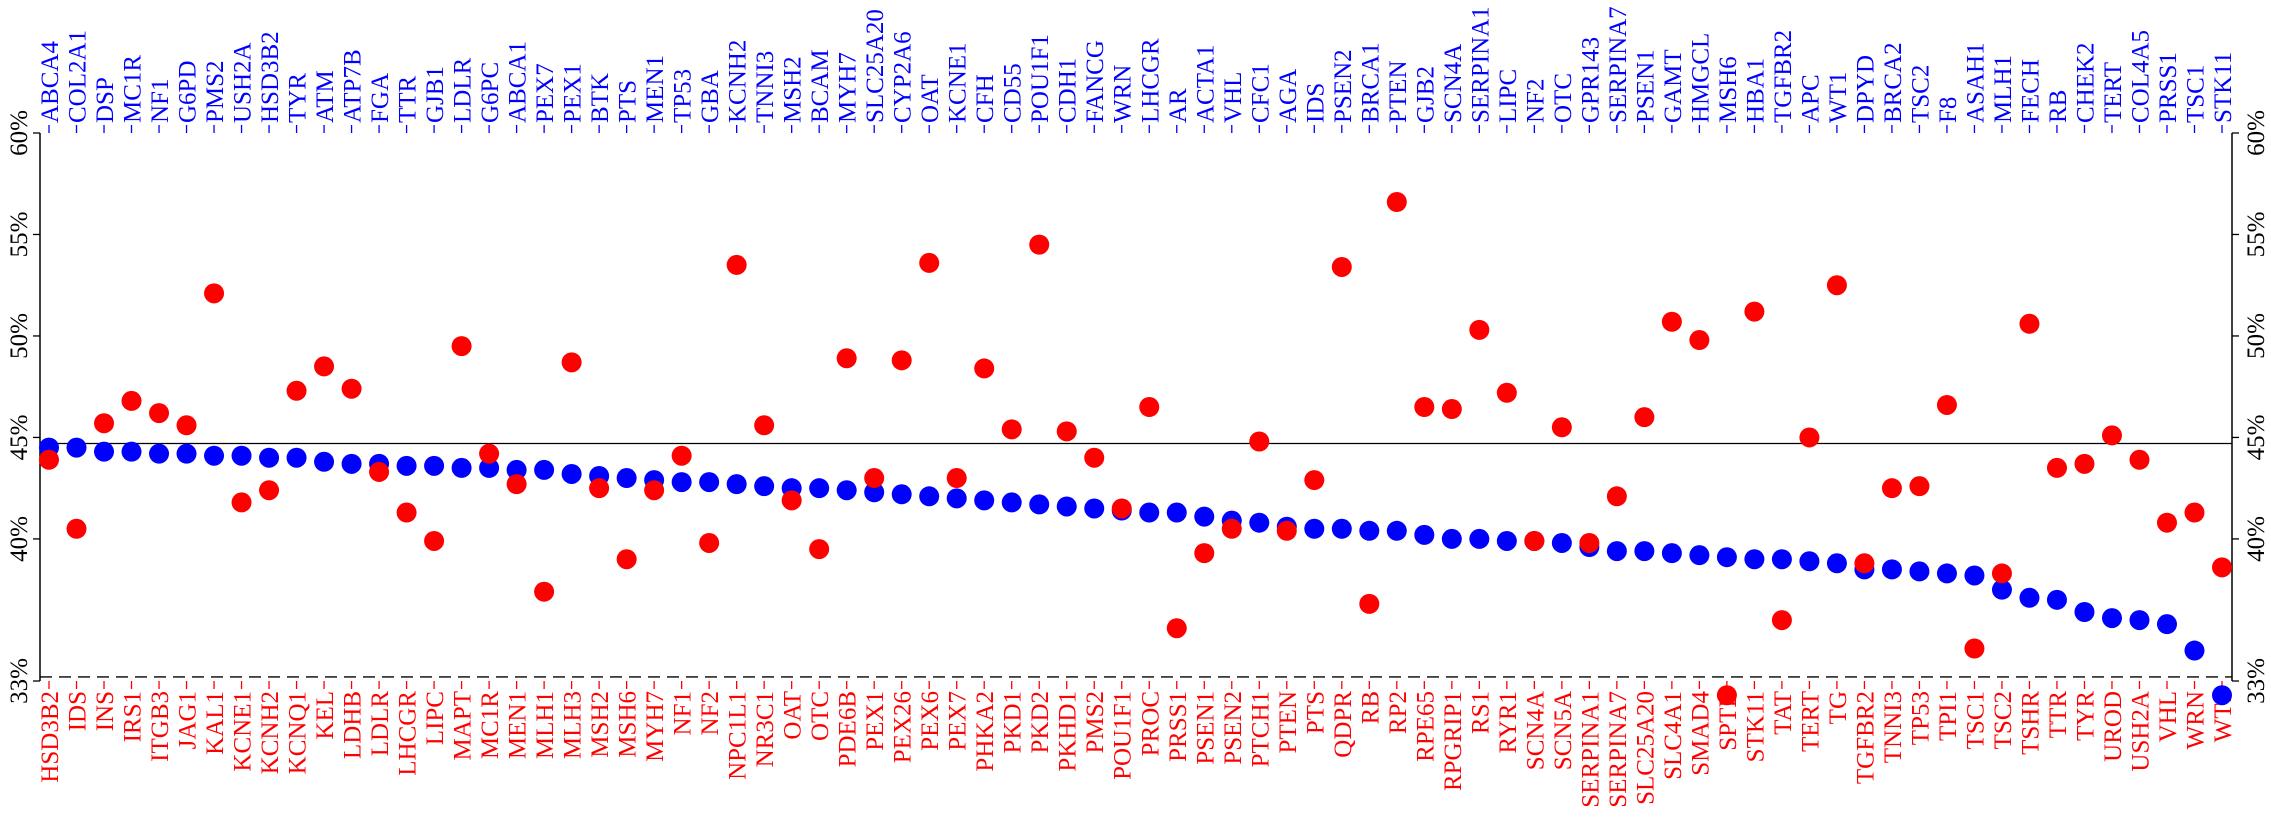 The image size is (2271, 822). Describe the element at coordinates (1013, 722) in the screenshot. I see `bottom-category-label: PKD1` at that location.